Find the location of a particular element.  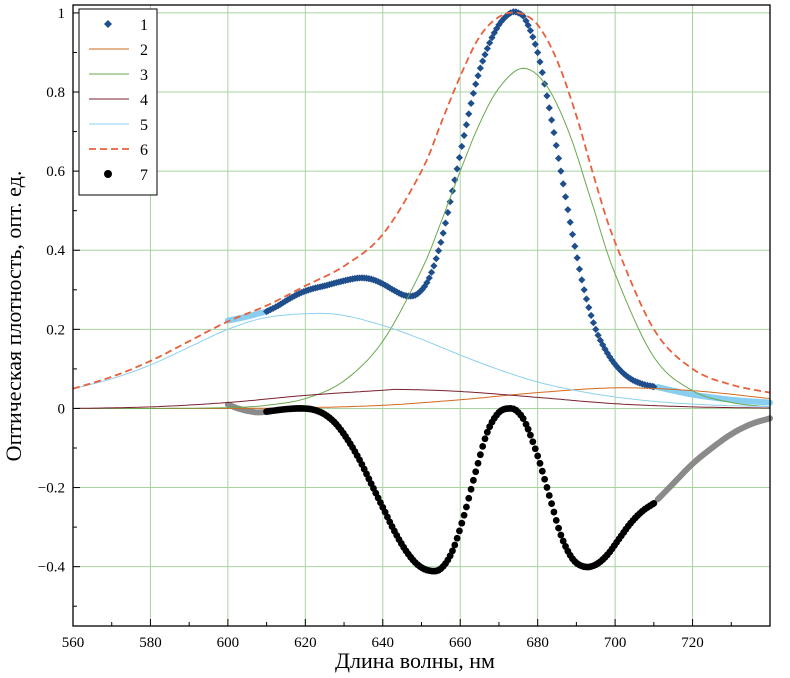

y-tick-label: 0.8 is located at coordinates (55, 93).